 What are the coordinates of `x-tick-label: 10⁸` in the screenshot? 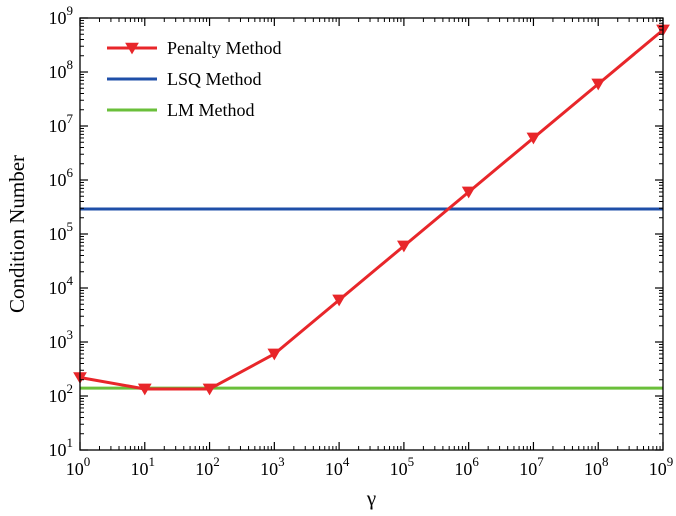 It's located at (596, 466).